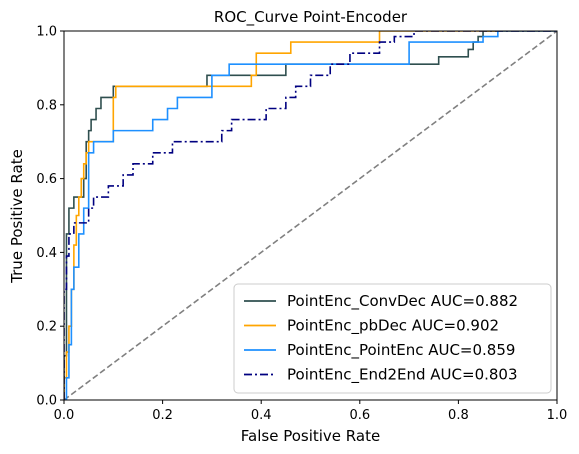 This screenshot has height=454, width=579. I want to click on y-tick-label: 0.0, so click(46, 401).